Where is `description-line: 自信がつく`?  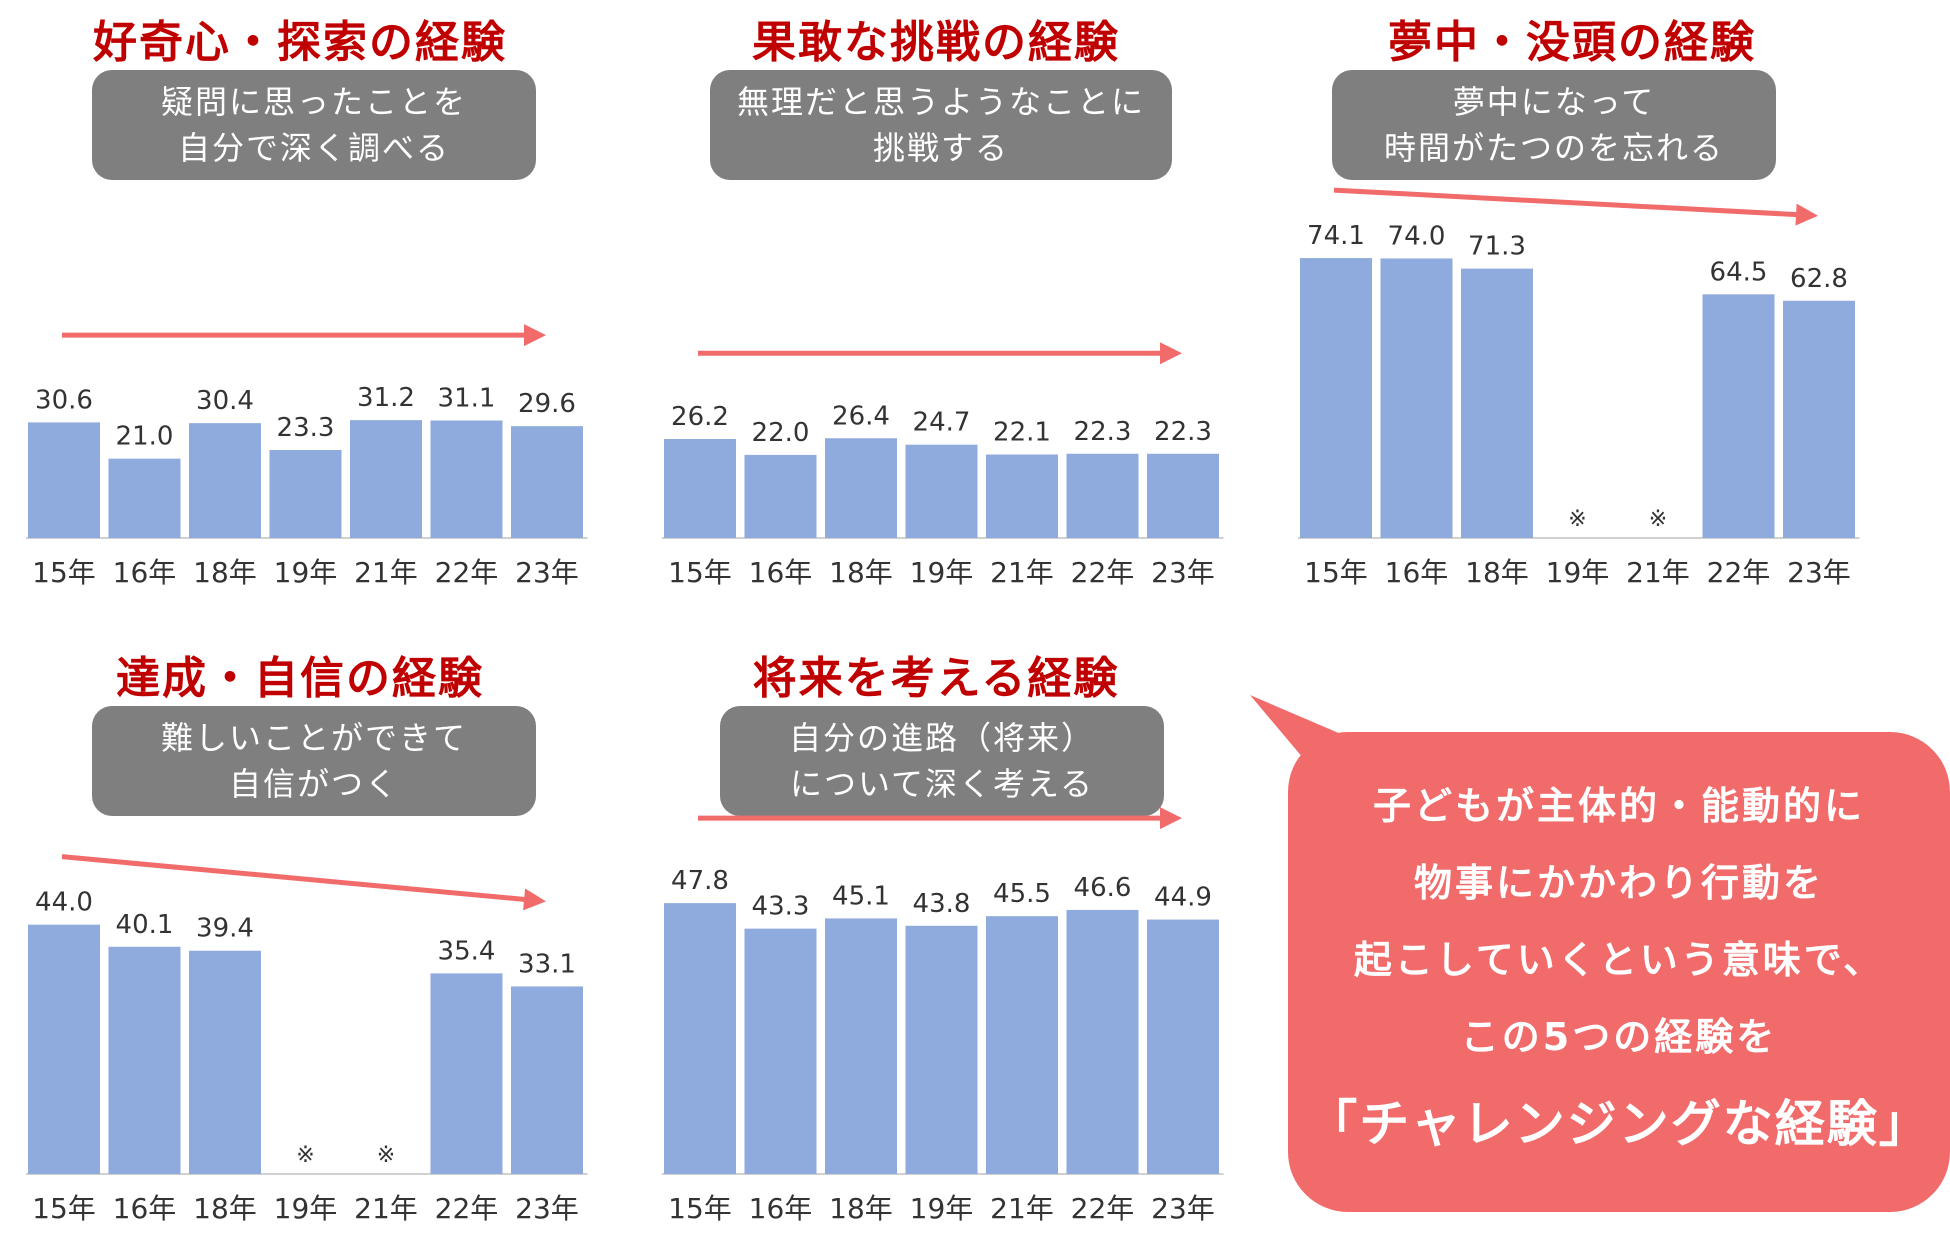
description-line: 自信がつく is located at coordinates (313, 784).